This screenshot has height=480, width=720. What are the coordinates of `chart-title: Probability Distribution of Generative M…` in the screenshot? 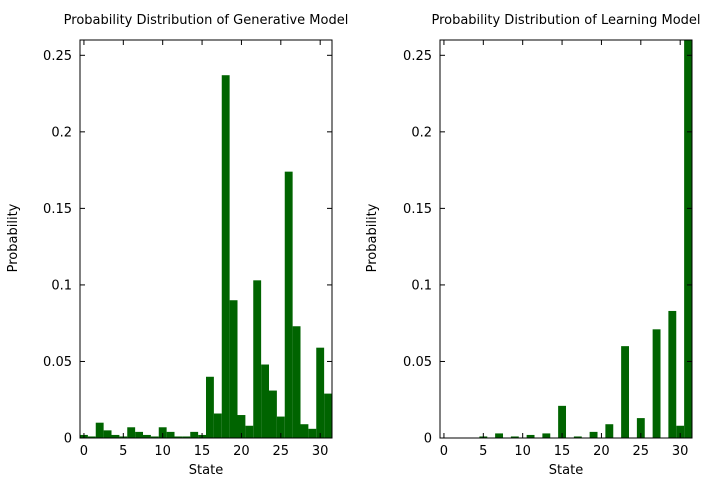 It's located at (206, 20).